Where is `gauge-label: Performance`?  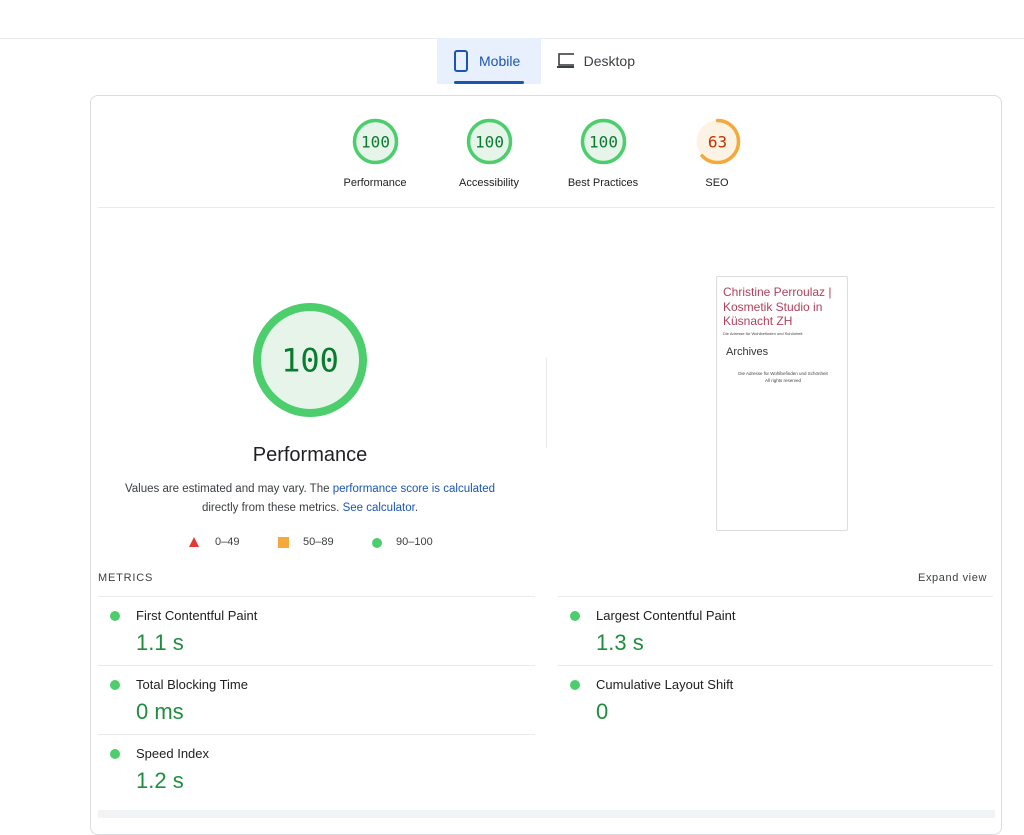 gauge-label: Performance is located at coordinates (375, 183).